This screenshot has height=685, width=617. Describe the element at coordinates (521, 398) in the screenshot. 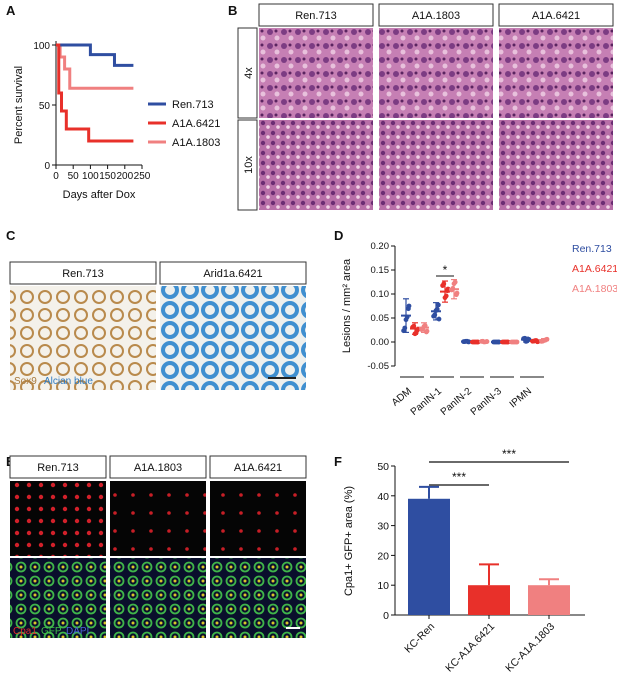

I see `d-category-label: IPMN` at that location.